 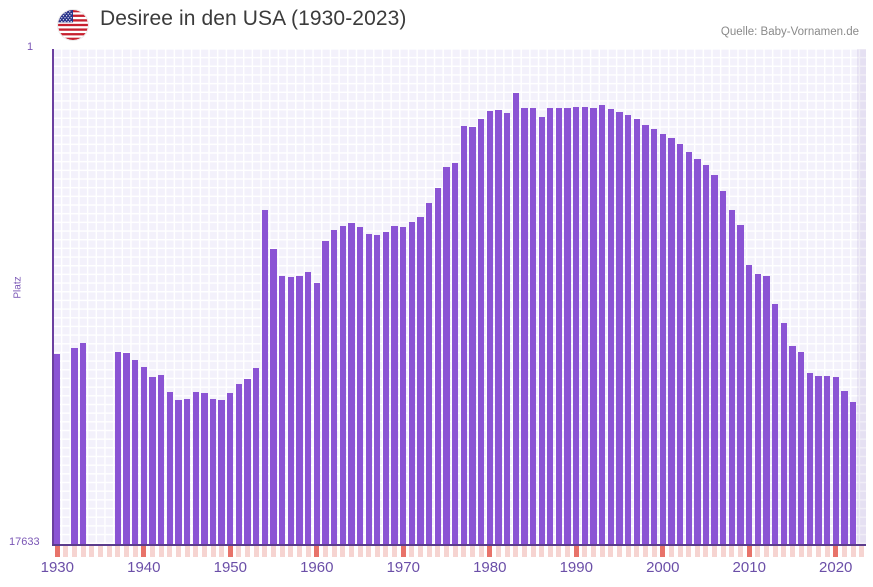 What do you see at coordinates (611, 551) in the screenshot?
I see `x-tick-1994` at bounding box center [611, 551].